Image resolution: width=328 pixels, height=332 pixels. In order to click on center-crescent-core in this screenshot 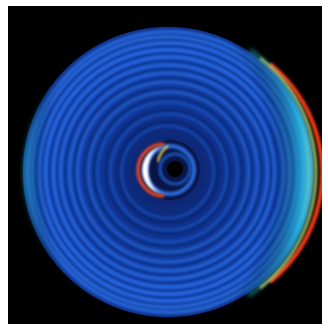, I will do `click(154, 170)`.